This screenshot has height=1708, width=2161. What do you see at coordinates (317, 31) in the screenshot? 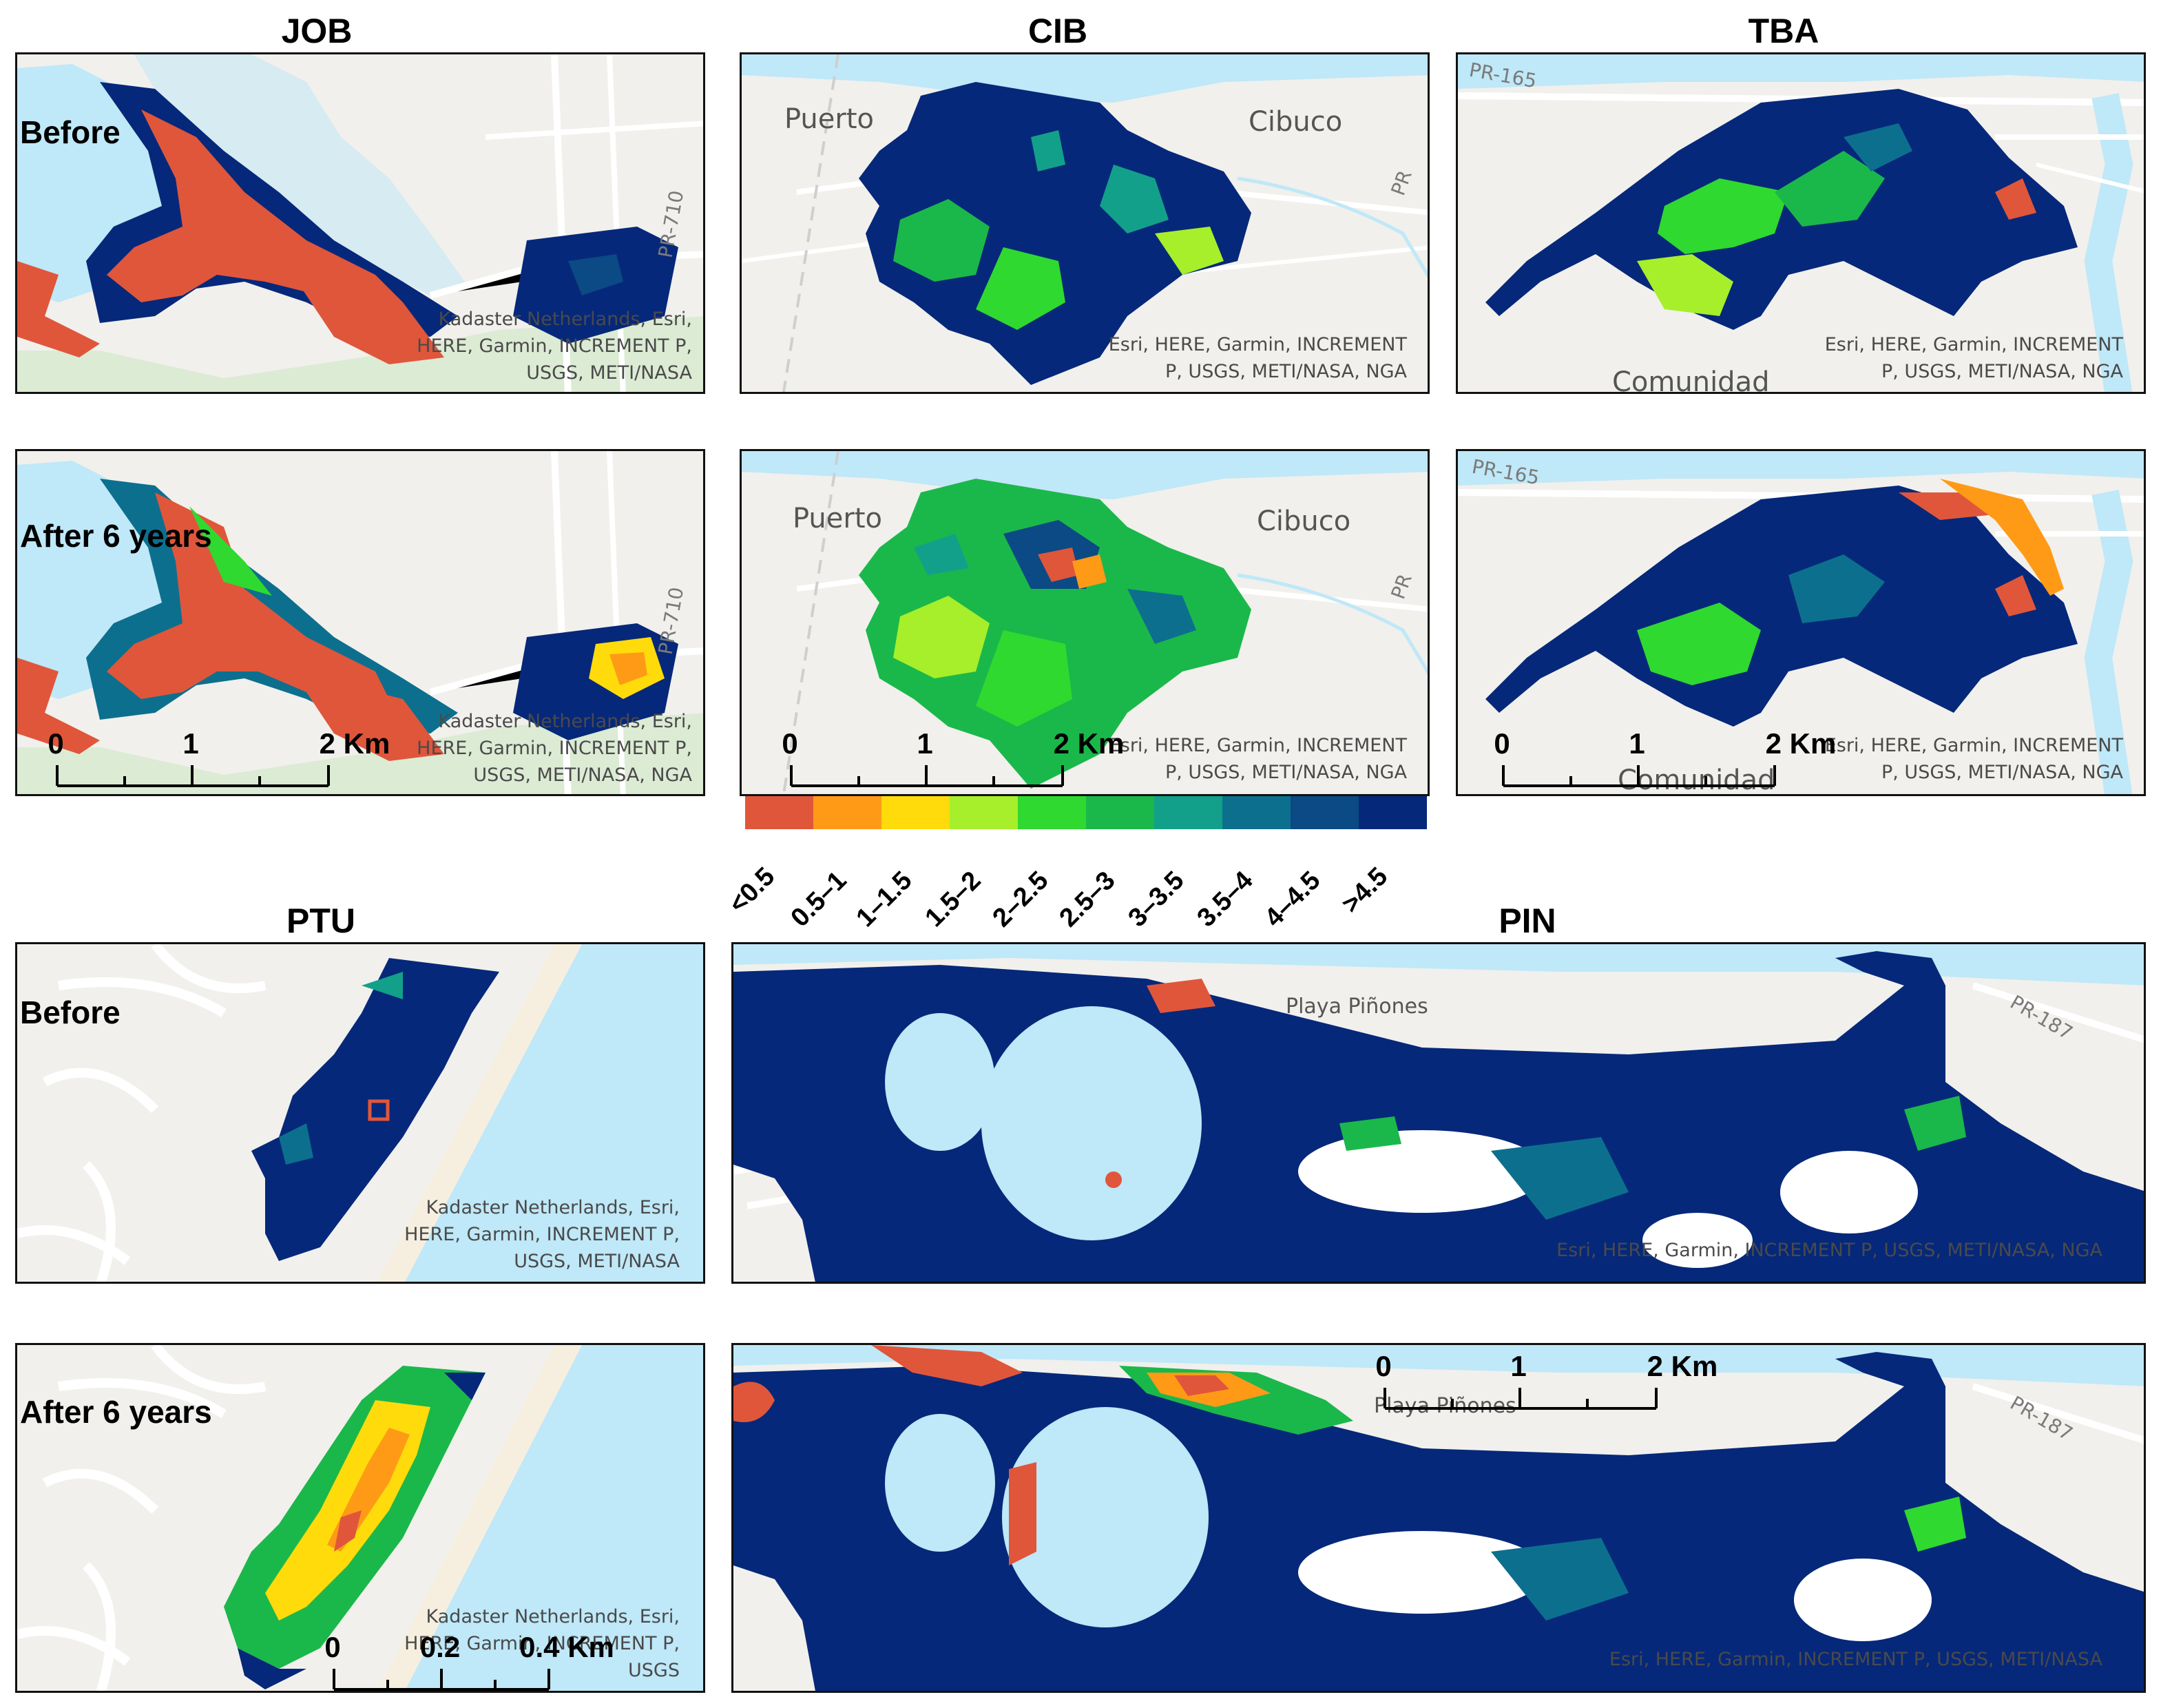
I see `job-title: JOB` at bounding box center [317, 31].